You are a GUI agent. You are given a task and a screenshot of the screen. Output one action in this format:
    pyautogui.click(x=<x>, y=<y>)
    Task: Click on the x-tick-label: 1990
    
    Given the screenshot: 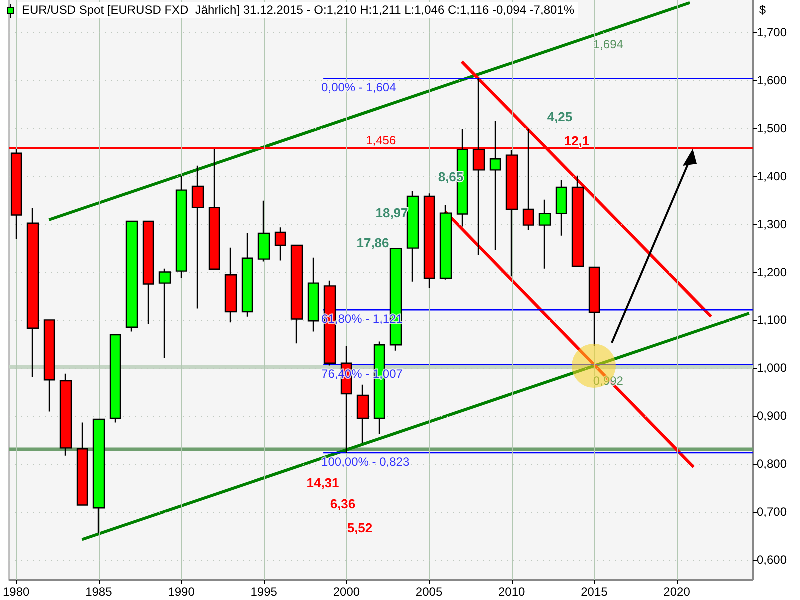 What is the action you would take?
    pyautogui.click(x=182, y=592)
    